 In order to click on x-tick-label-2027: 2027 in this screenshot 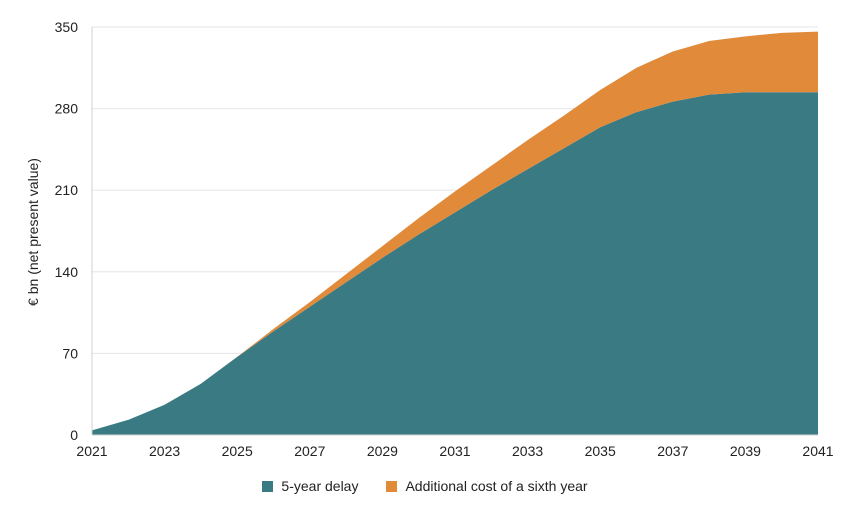, I will do `click(309, 451)`.